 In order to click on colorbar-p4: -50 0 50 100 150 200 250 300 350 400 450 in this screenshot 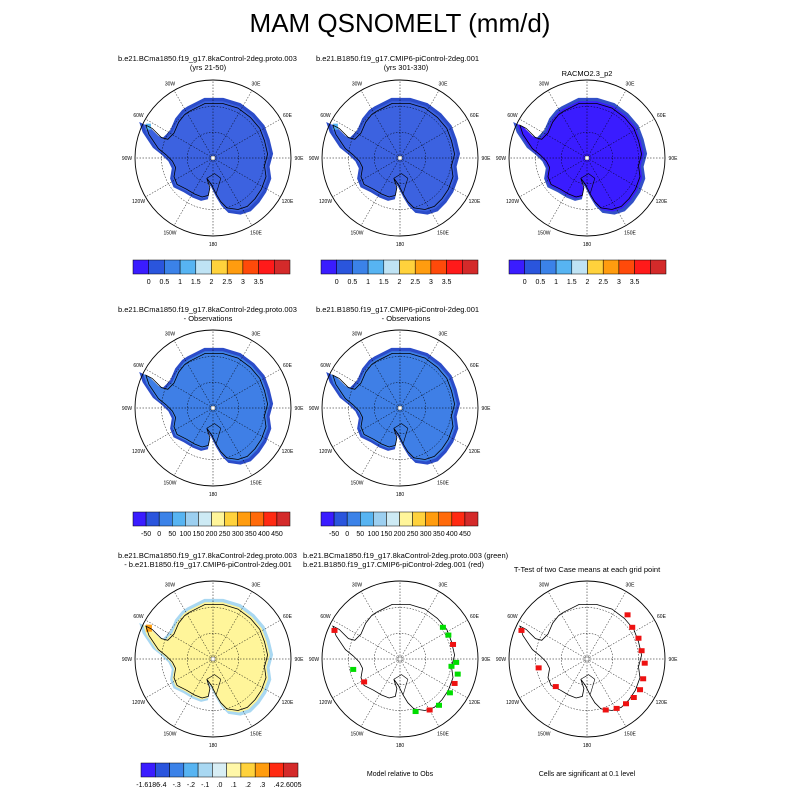, I will do `click(211, 524)`.